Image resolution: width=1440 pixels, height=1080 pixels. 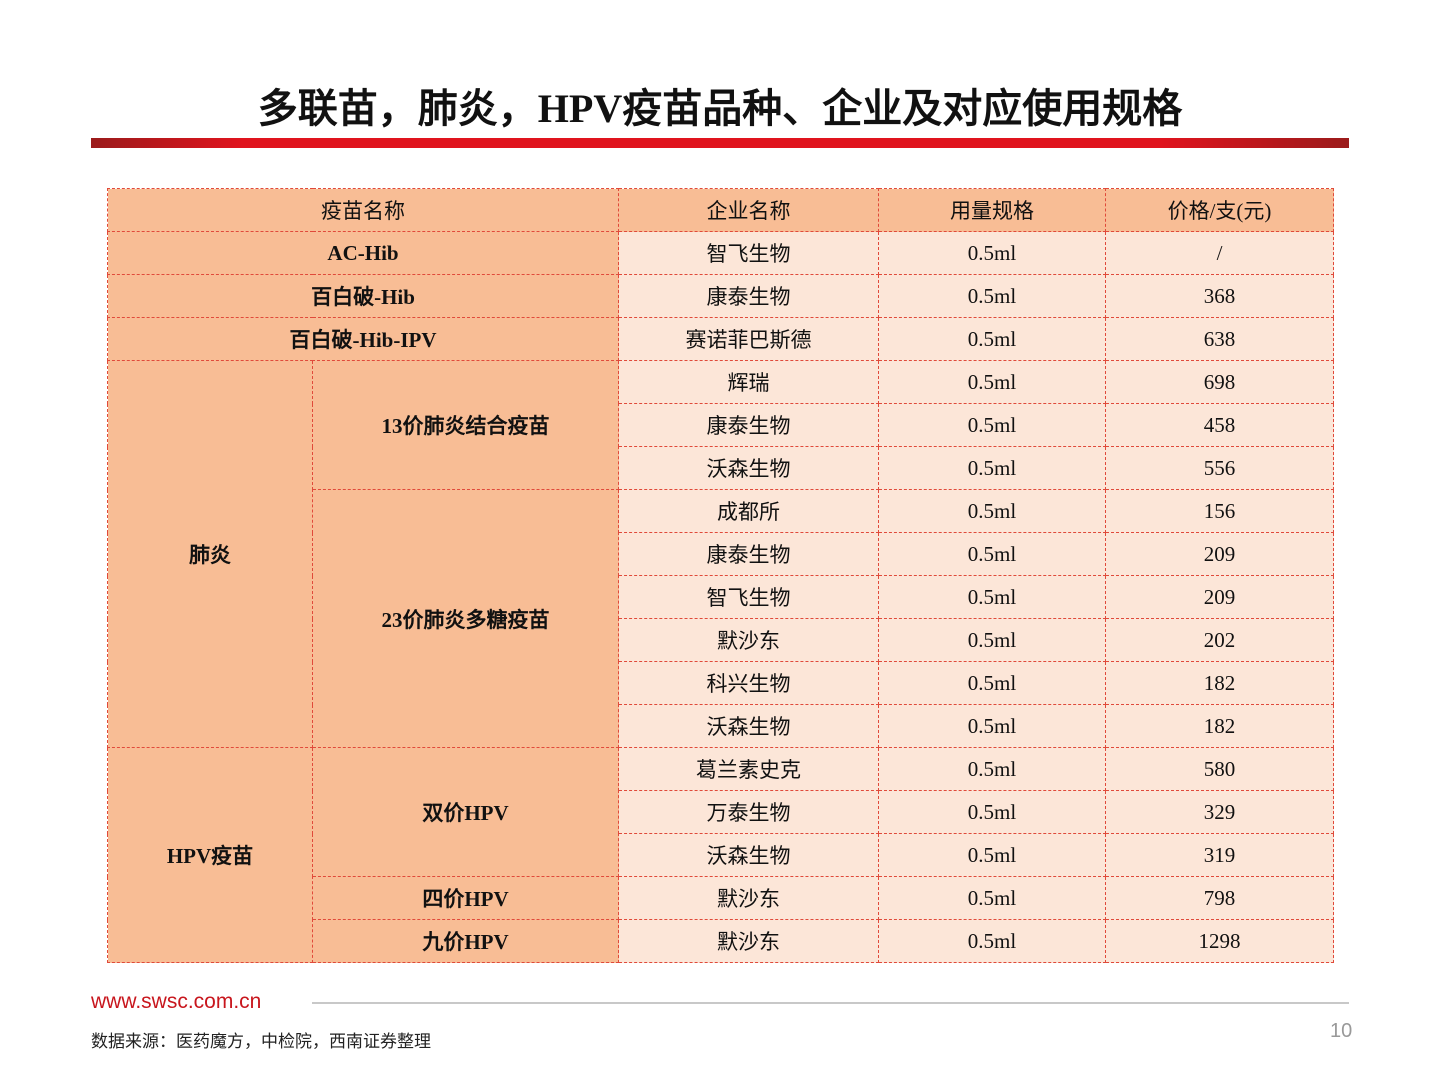 I want to click on page-number: 10, so click(x=1341, y=1031).